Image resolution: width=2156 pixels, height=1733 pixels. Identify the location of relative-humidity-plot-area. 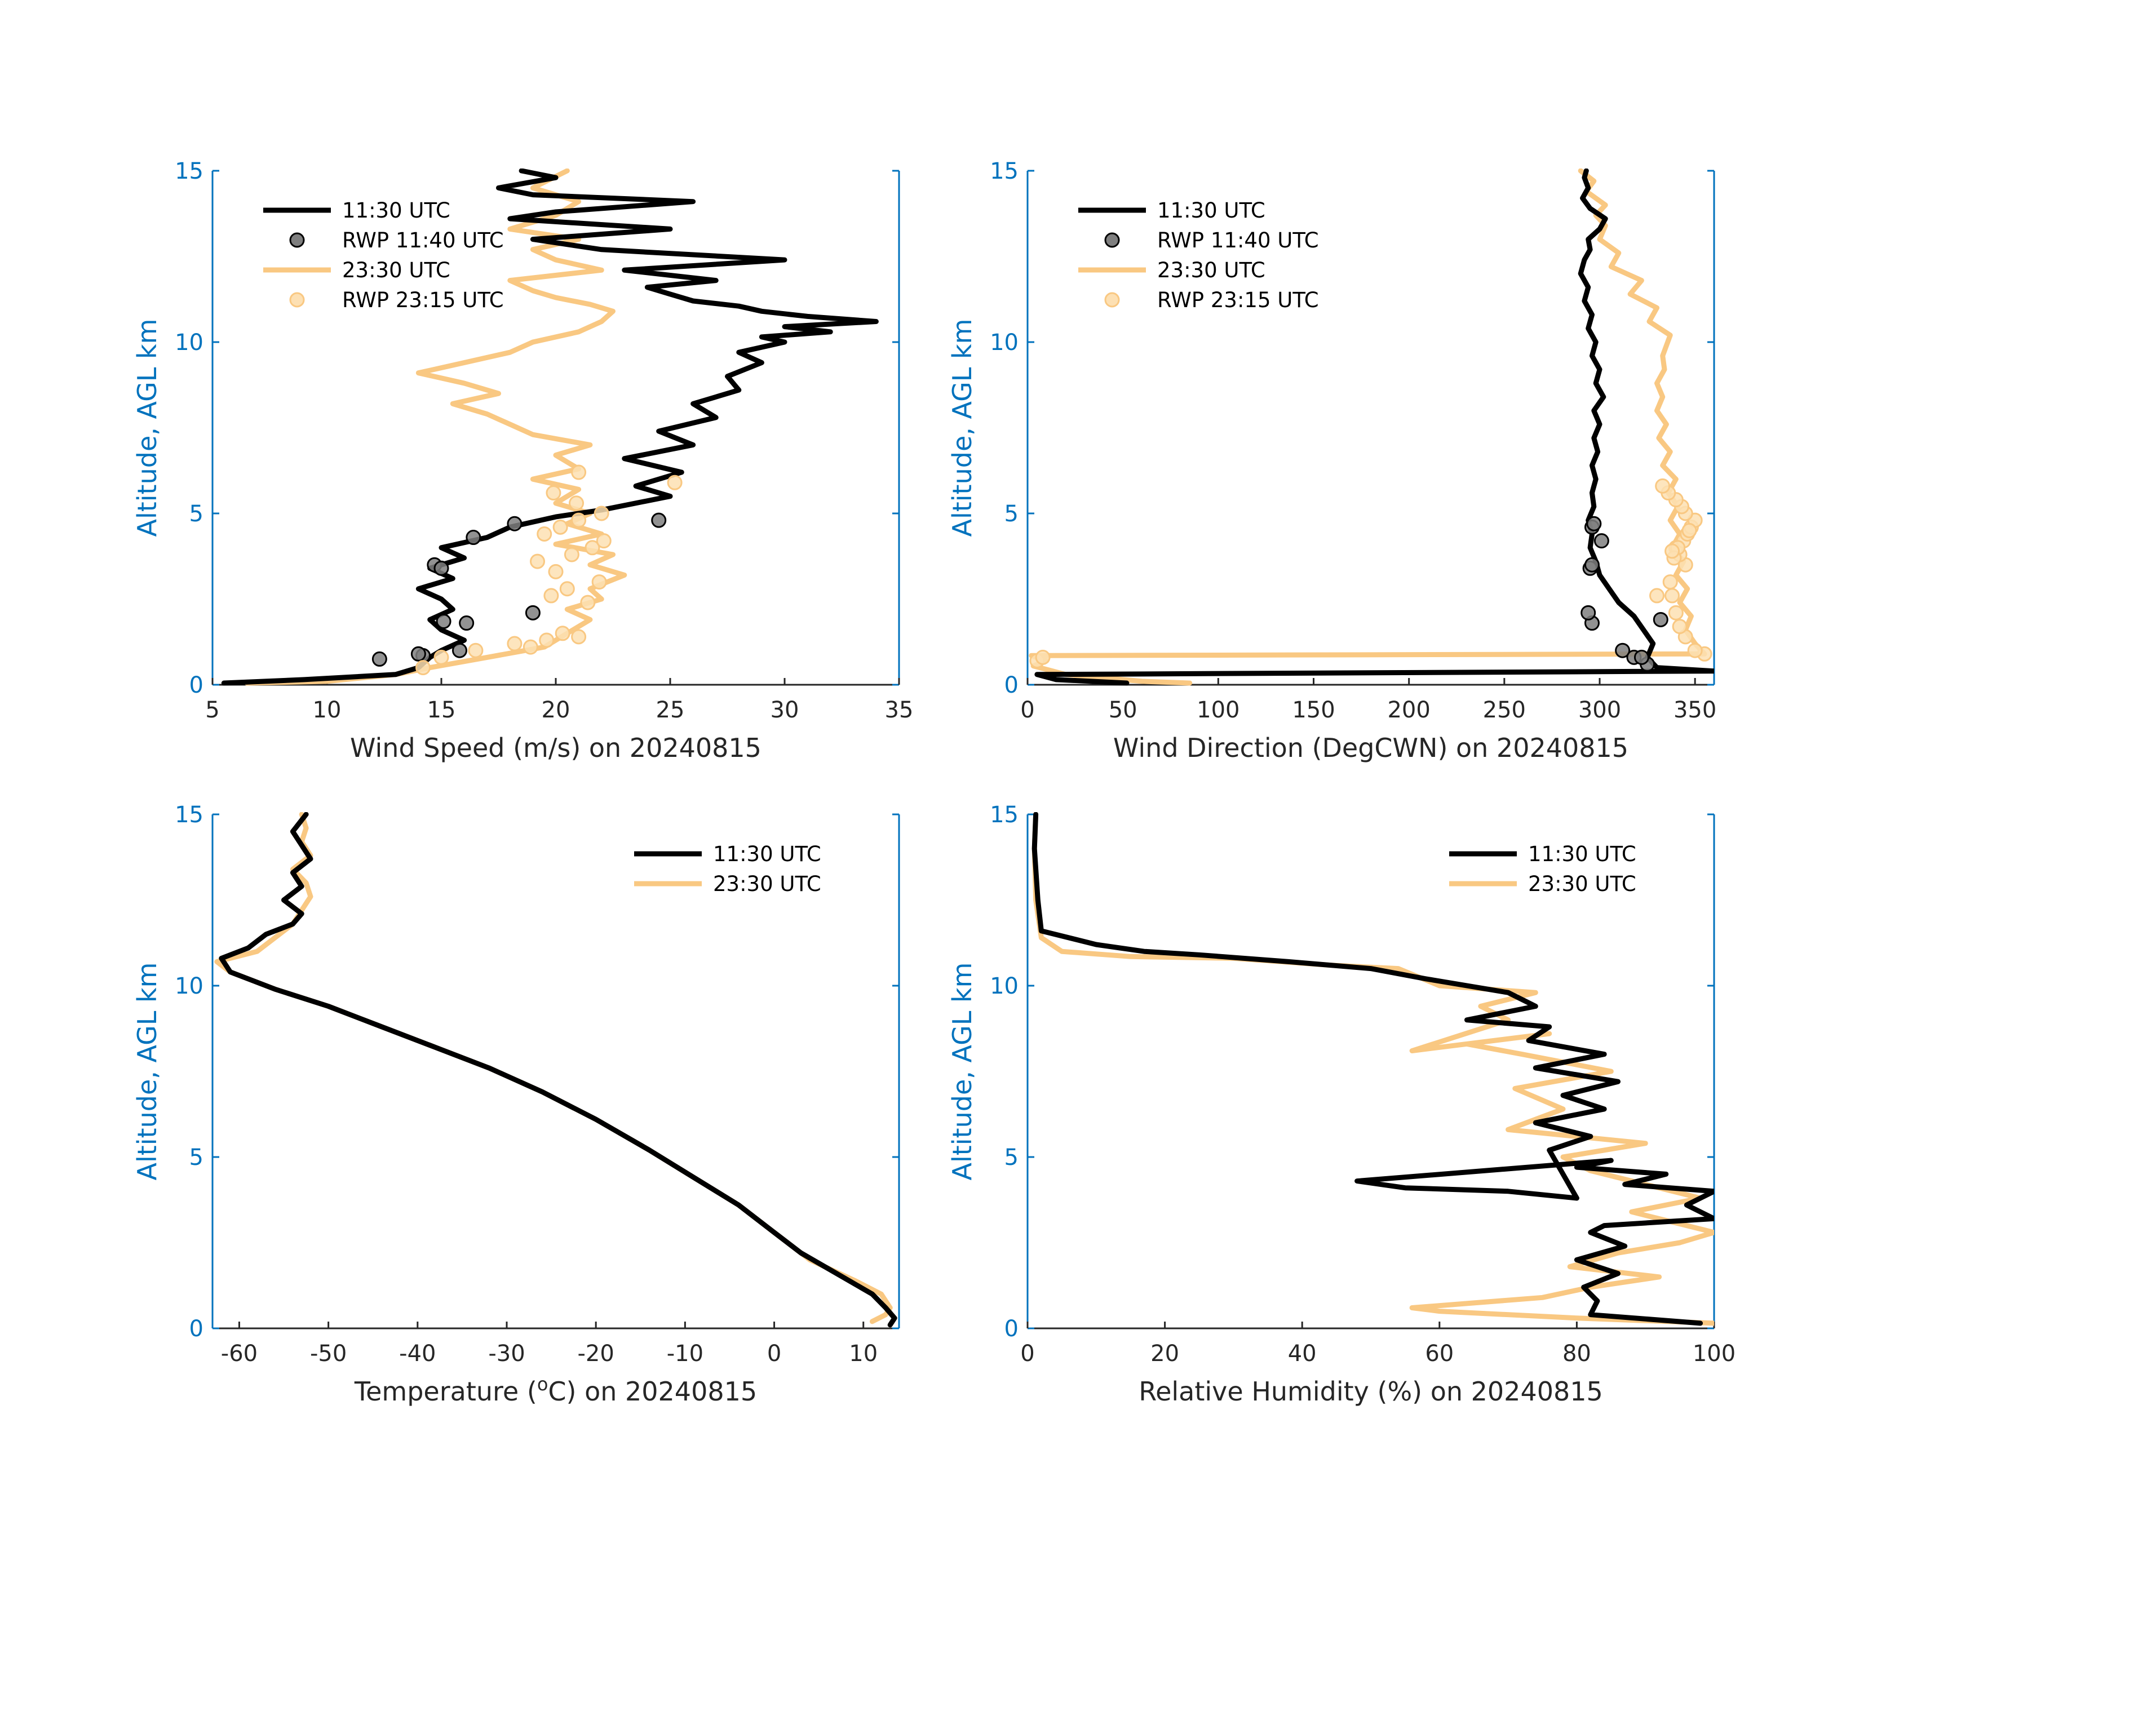
(1372, 1069).